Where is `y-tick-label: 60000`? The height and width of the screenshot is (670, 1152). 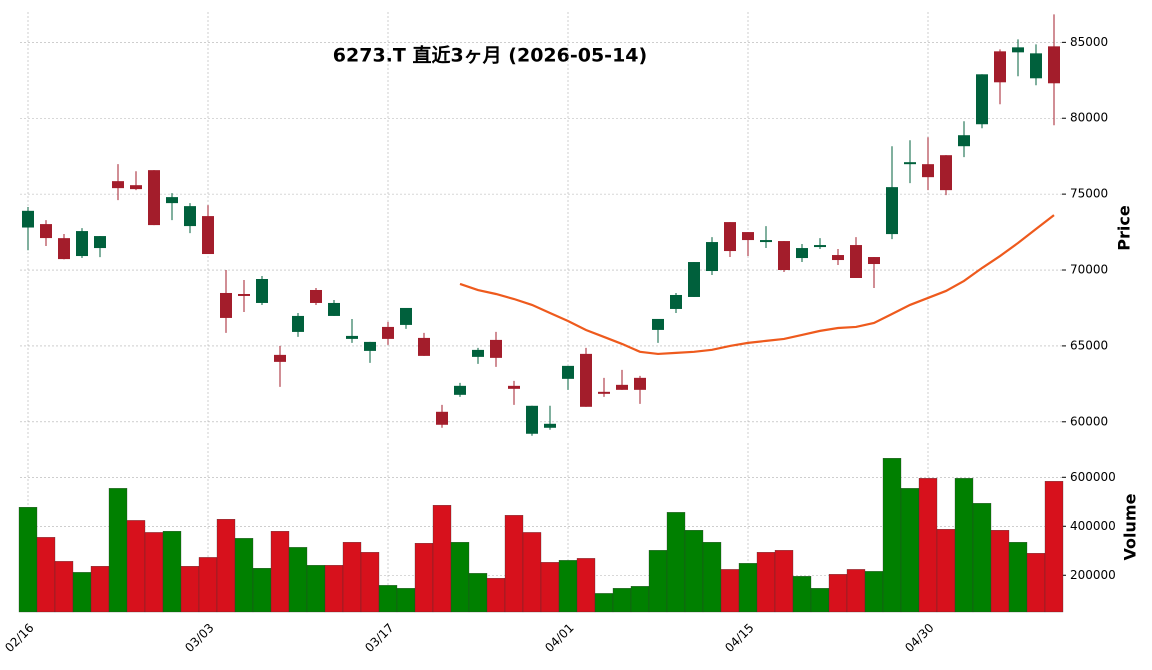
y-tick-label: 60000 is located at coordinates (1089, 421).